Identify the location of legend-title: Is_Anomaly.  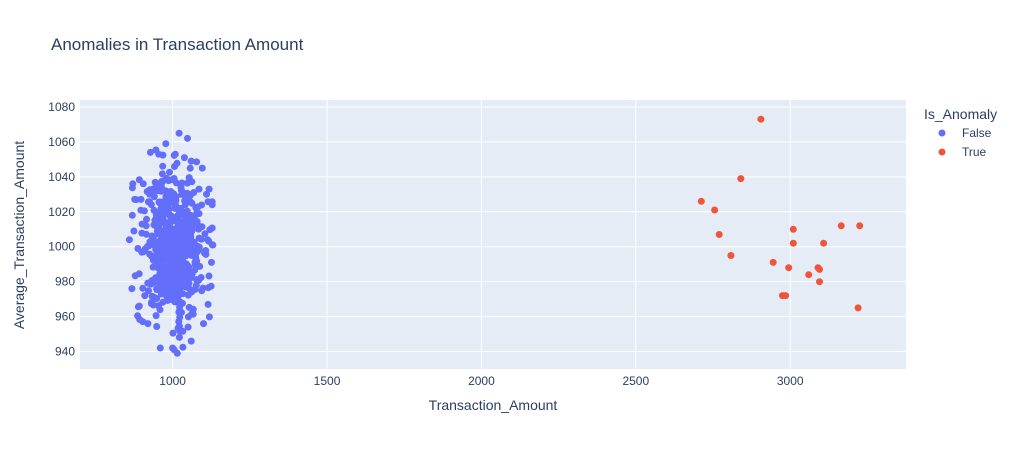
(960, 114).